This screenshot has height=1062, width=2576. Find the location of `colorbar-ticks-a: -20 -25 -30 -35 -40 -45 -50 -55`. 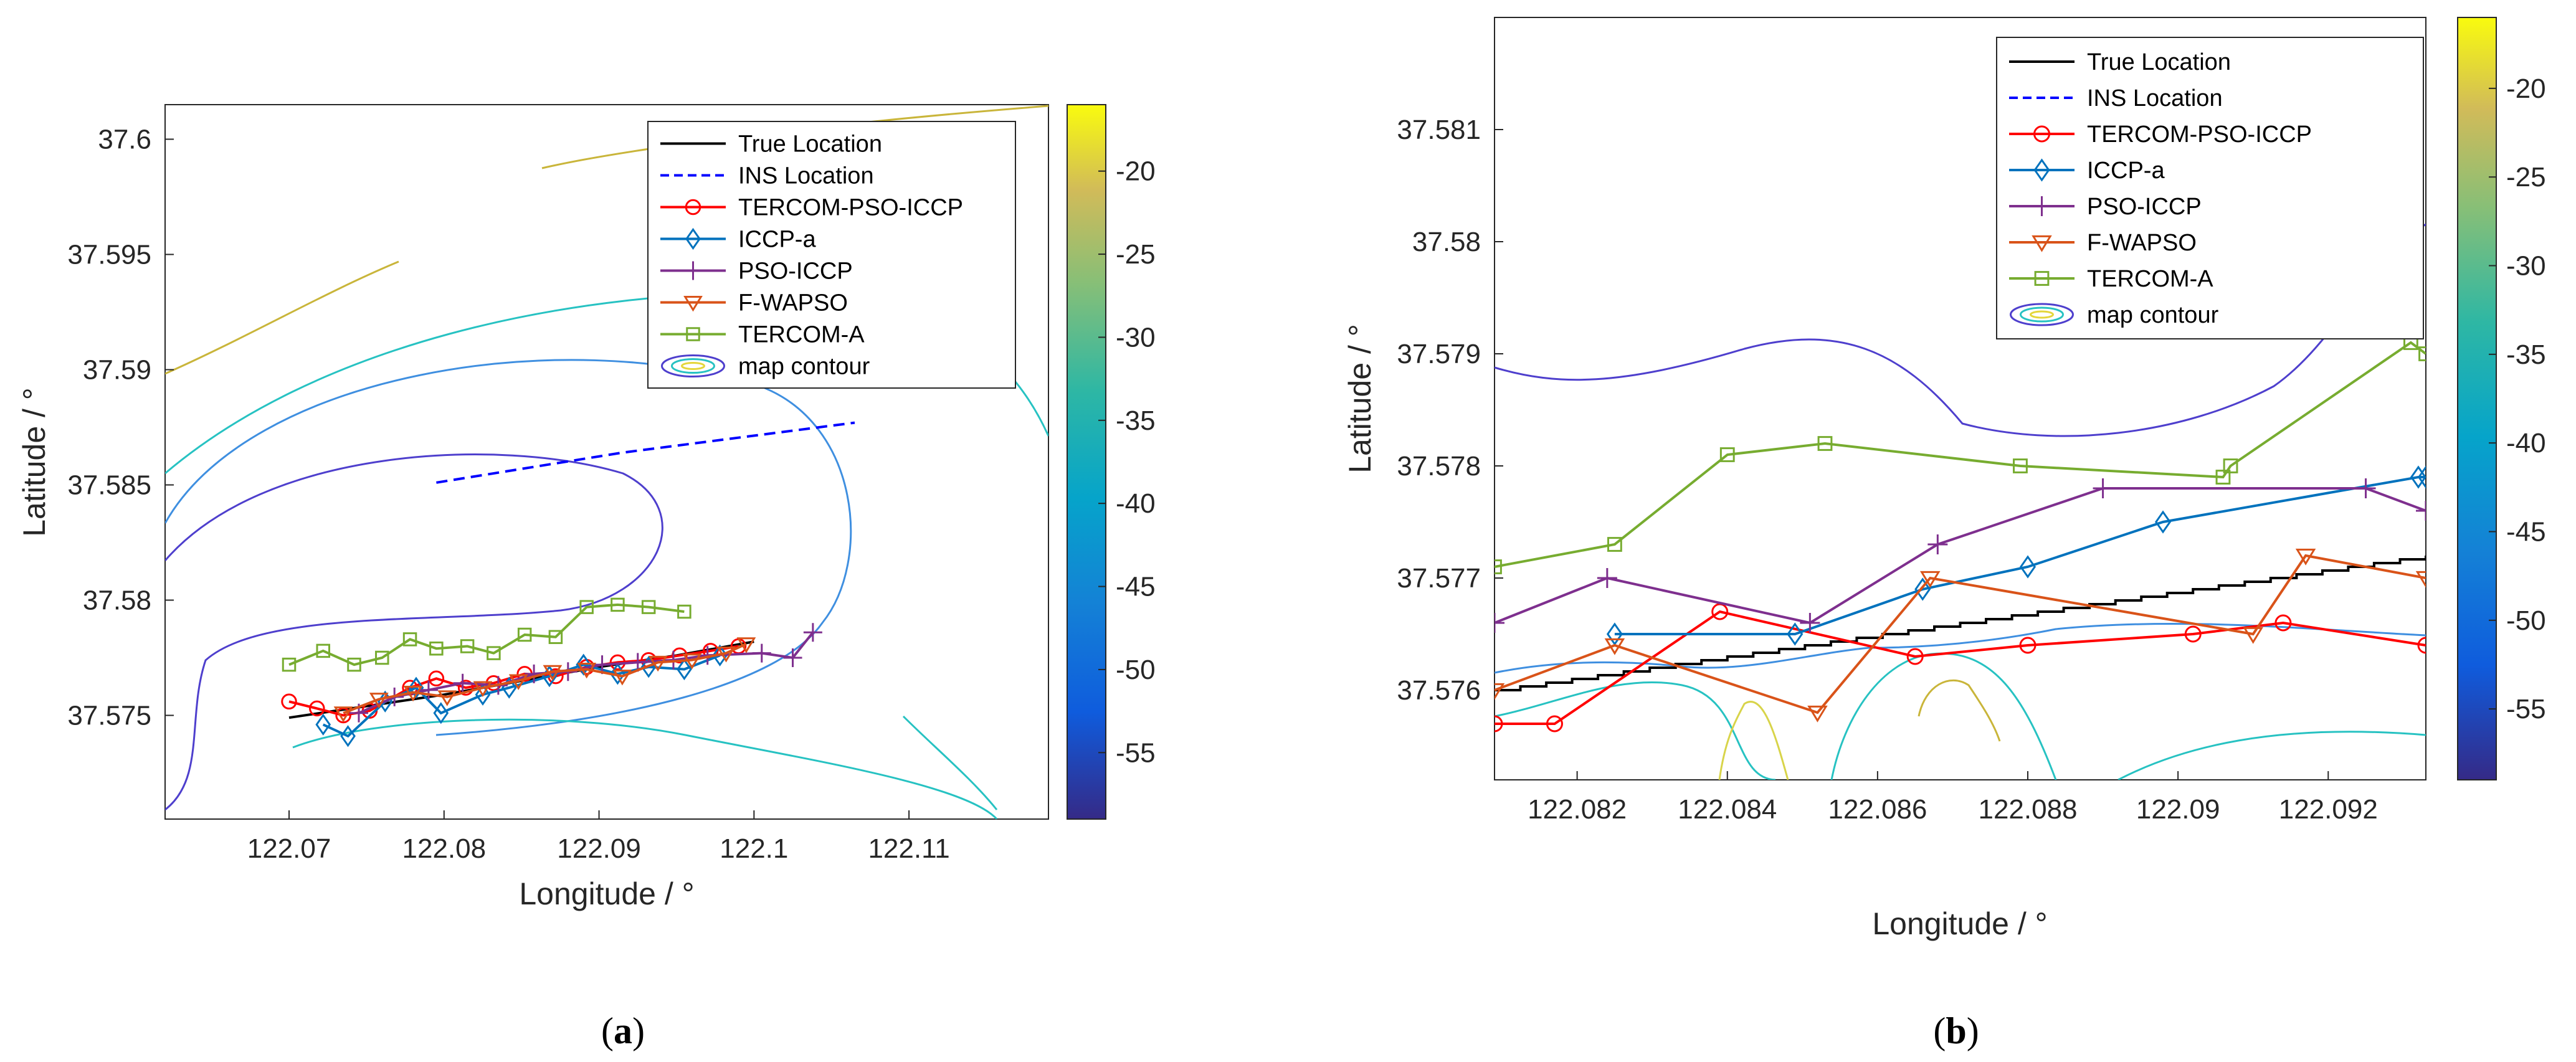

colorbar-ticks-a: -20 -25 -30 -35 -40 -45 -50 -55 is located at coordinates (1127, 462).